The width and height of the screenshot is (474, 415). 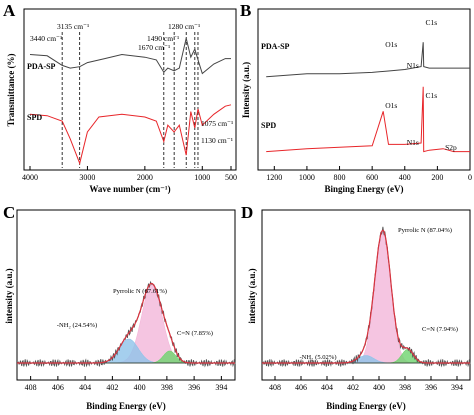 I want to click on legend-label-spd-a: SPD, so click(x=34, y=117).